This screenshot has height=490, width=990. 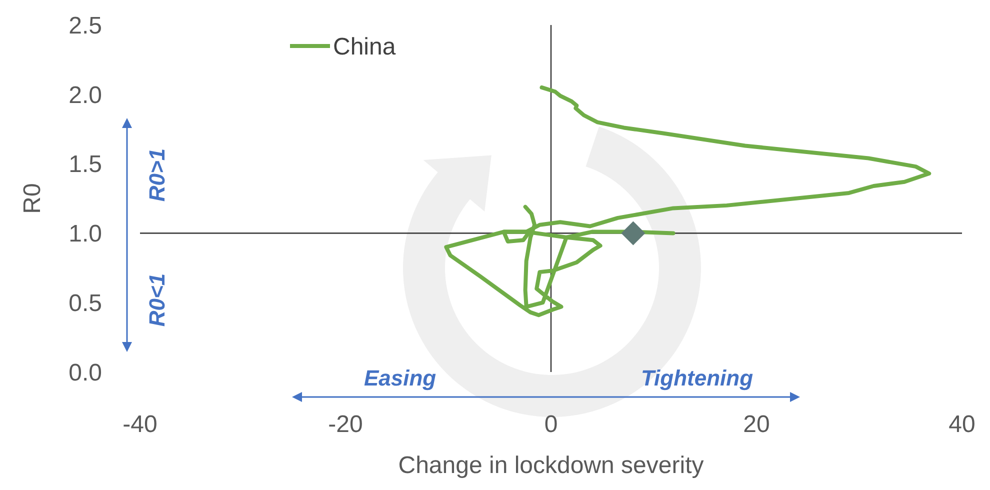 What do you see at coordinates (140, 424) in the screenshot?
I see `x-tick-label: -40` at bounding box center [140, 424].